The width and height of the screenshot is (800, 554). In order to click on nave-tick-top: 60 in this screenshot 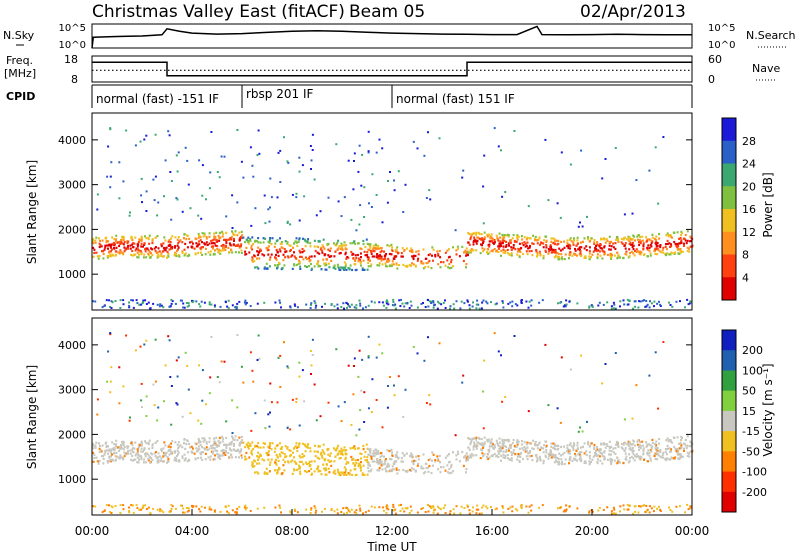, I will do `click(715, 59)`.